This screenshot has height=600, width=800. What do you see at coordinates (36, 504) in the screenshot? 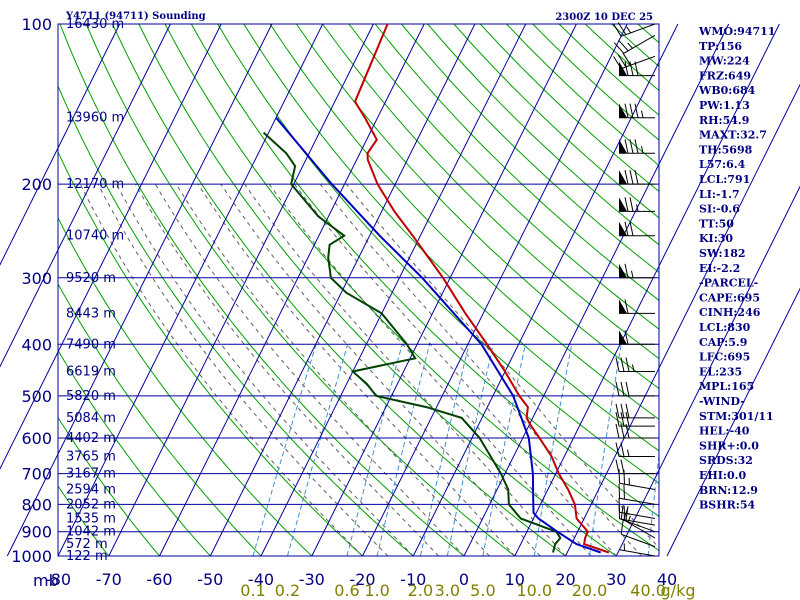
I see `pressure-tick-label: 800` at bounding box center [36, 504].